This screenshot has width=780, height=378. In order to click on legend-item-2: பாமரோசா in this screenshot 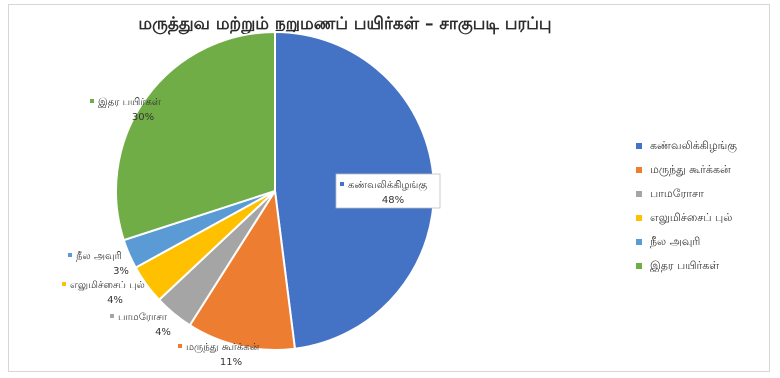, I will do `click(686, 194)`.